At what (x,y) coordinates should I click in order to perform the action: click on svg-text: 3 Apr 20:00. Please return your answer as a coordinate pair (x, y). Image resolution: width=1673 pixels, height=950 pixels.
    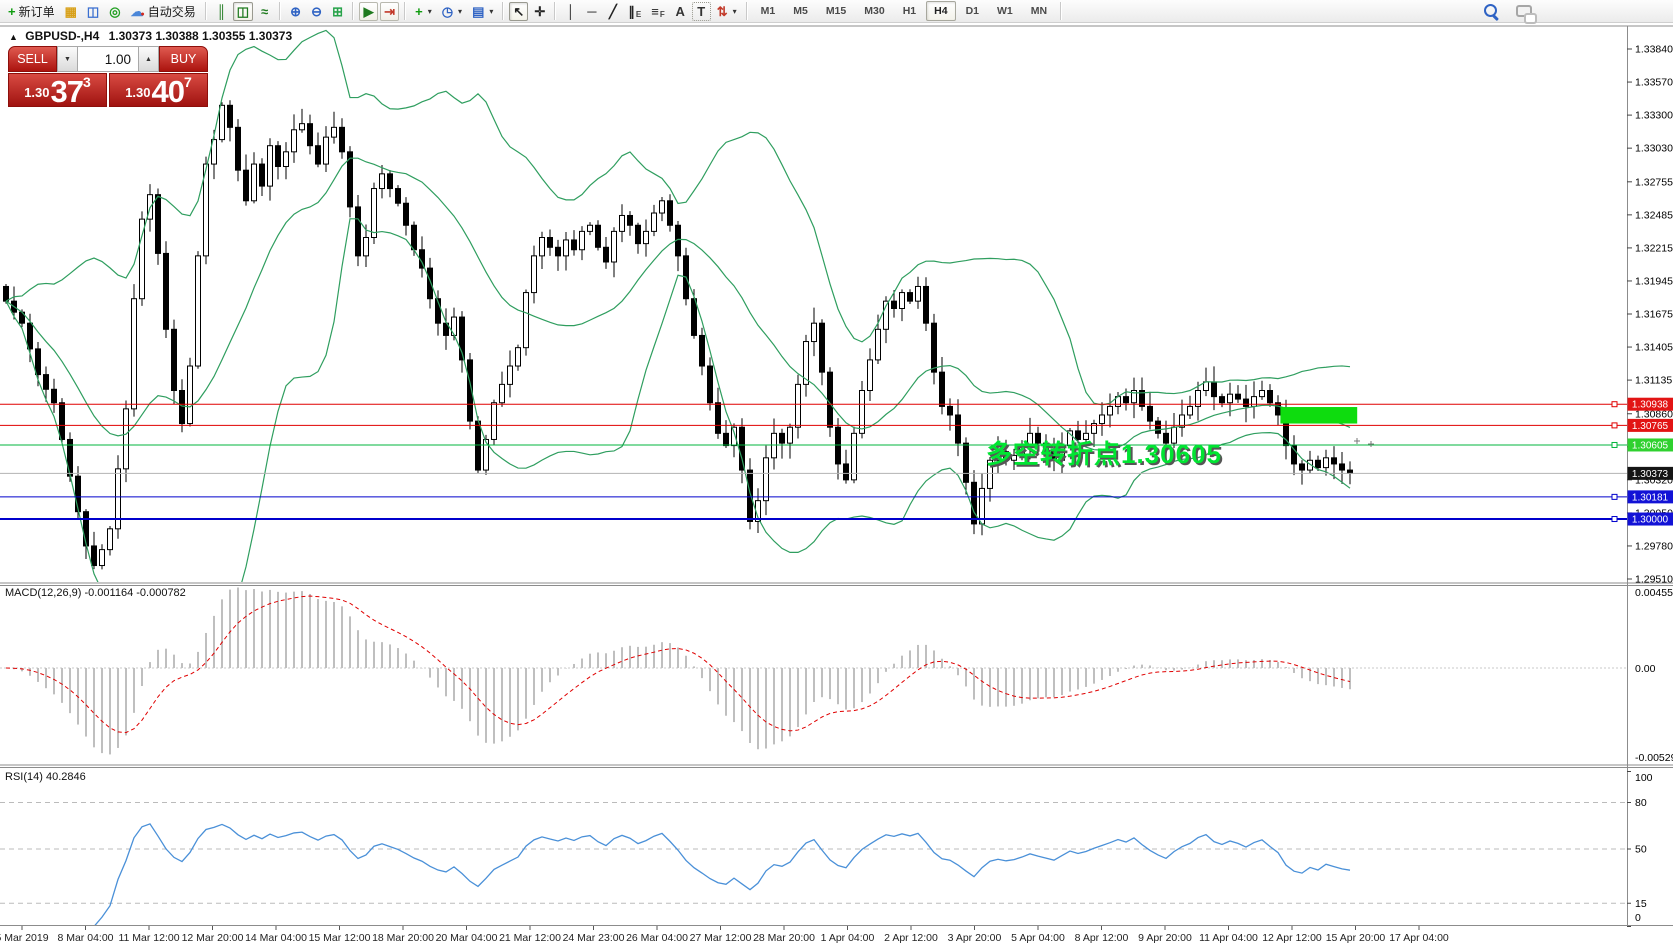
    Looking at the image, I should click on (975, 938).